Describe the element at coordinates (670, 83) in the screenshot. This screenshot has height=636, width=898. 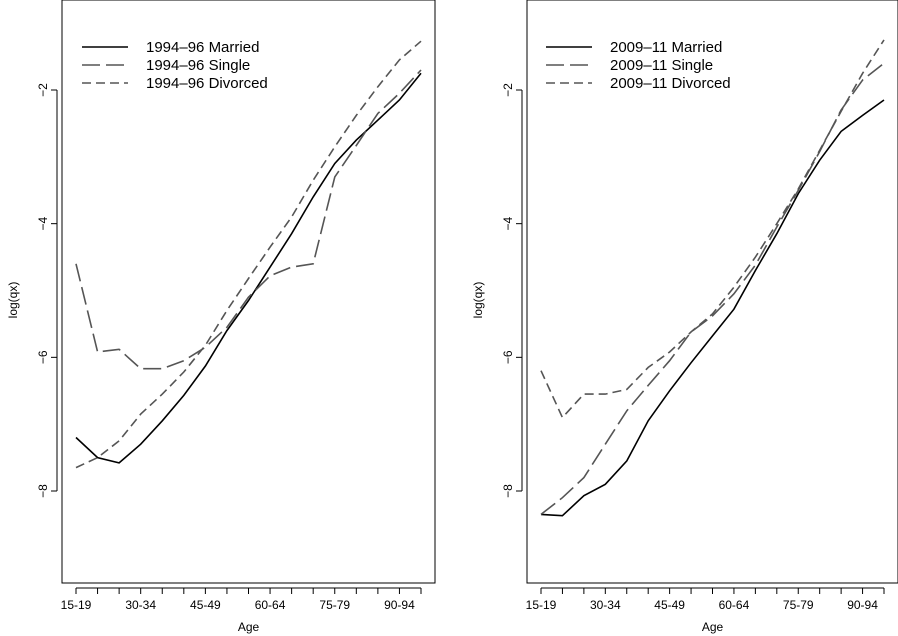
I see `legend-label: 2009‒11 Divorced` at that location.